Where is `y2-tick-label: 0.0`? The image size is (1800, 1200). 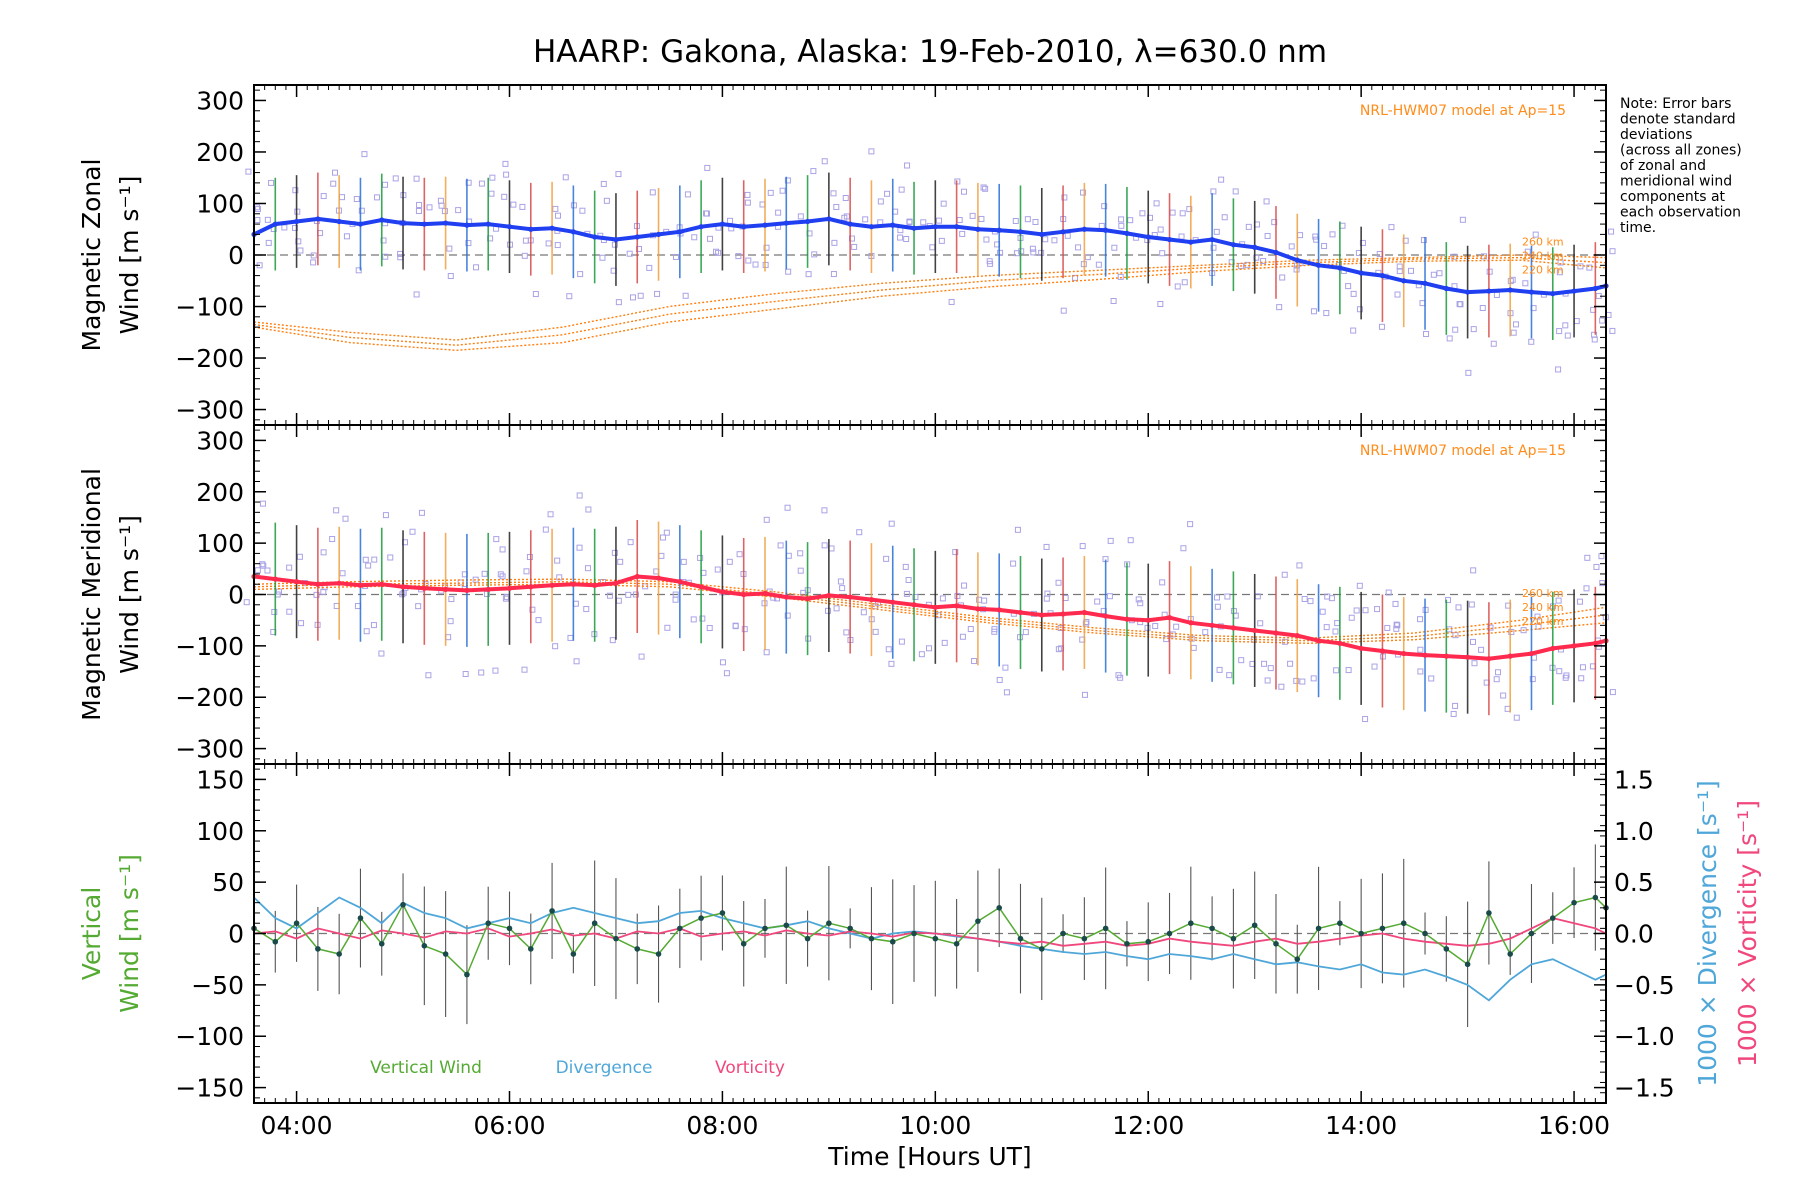
y2-tick-label: 0.0 is located at coordinates (1634, 934).